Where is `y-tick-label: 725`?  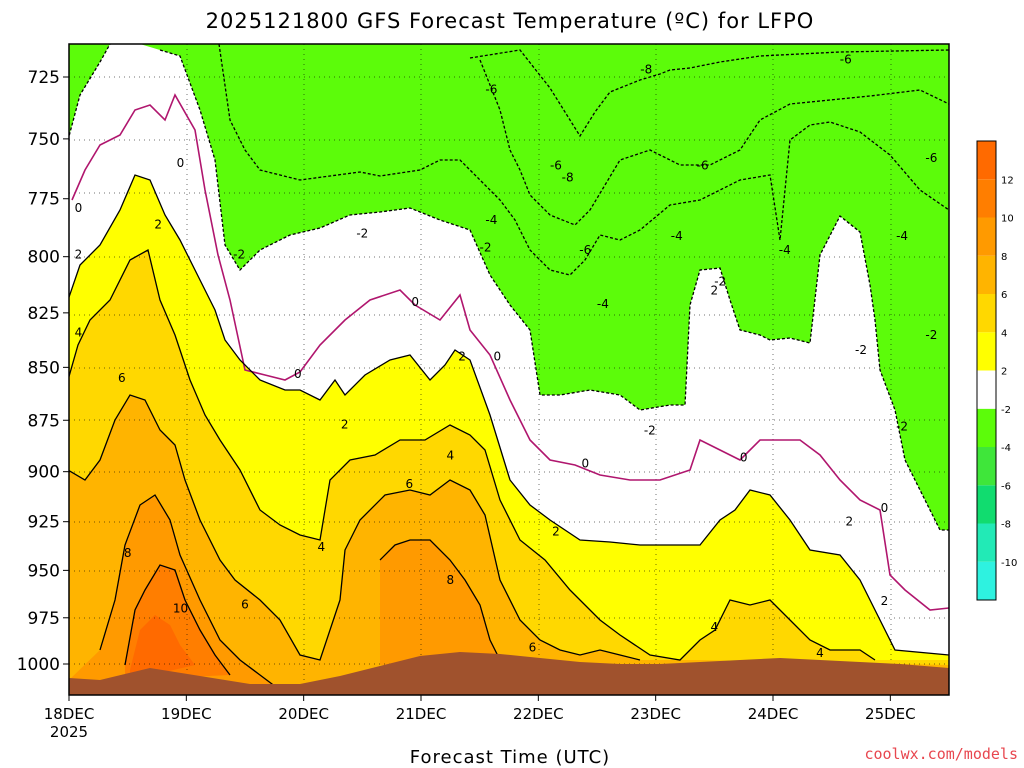 y-tick-label: 725 is located at coordinates (44, 78).